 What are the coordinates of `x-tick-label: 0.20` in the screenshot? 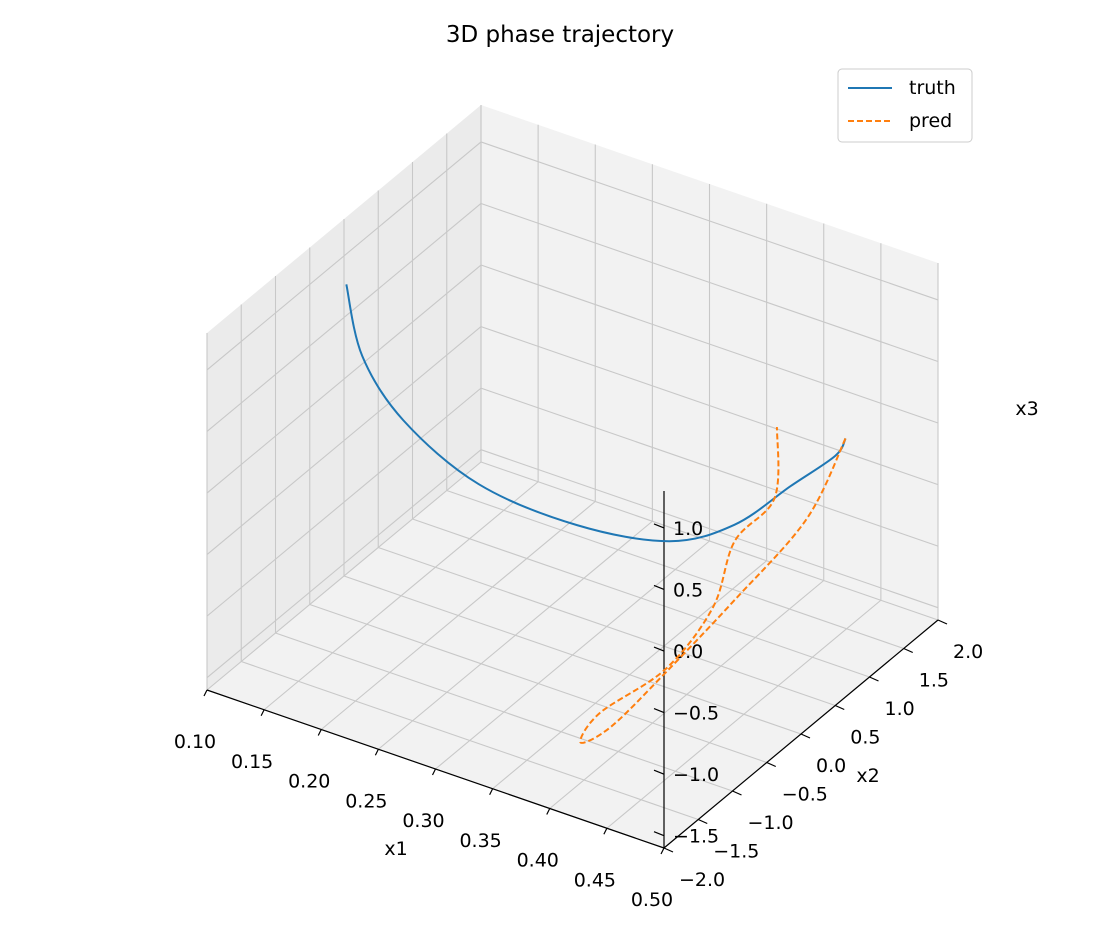 It's located at (309, 782).